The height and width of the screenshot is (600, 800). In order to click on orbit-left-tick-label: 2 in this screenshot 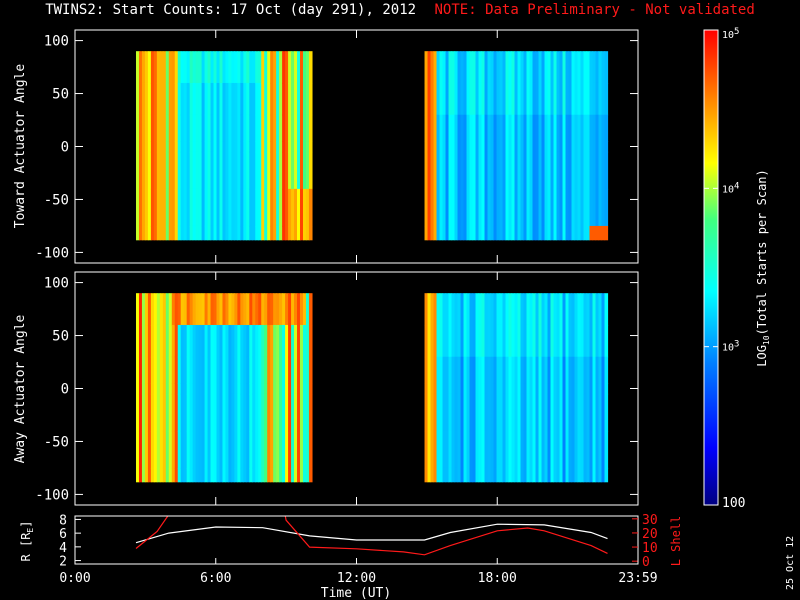, I will do `click(63, 562)`.